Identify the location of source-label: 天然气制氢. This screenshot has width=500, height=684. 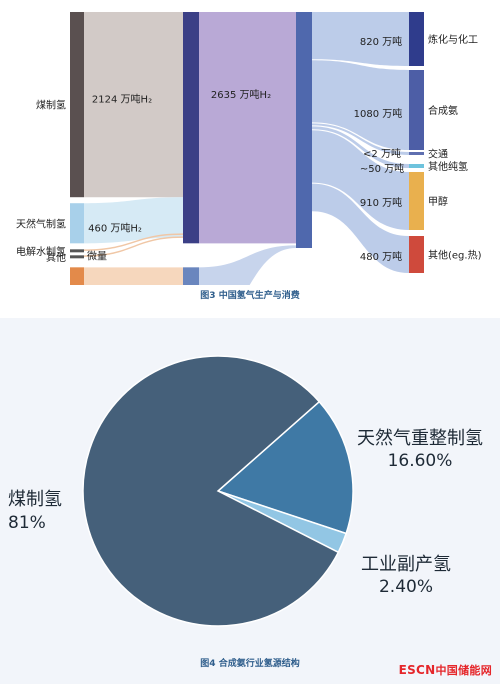
(41, 223).